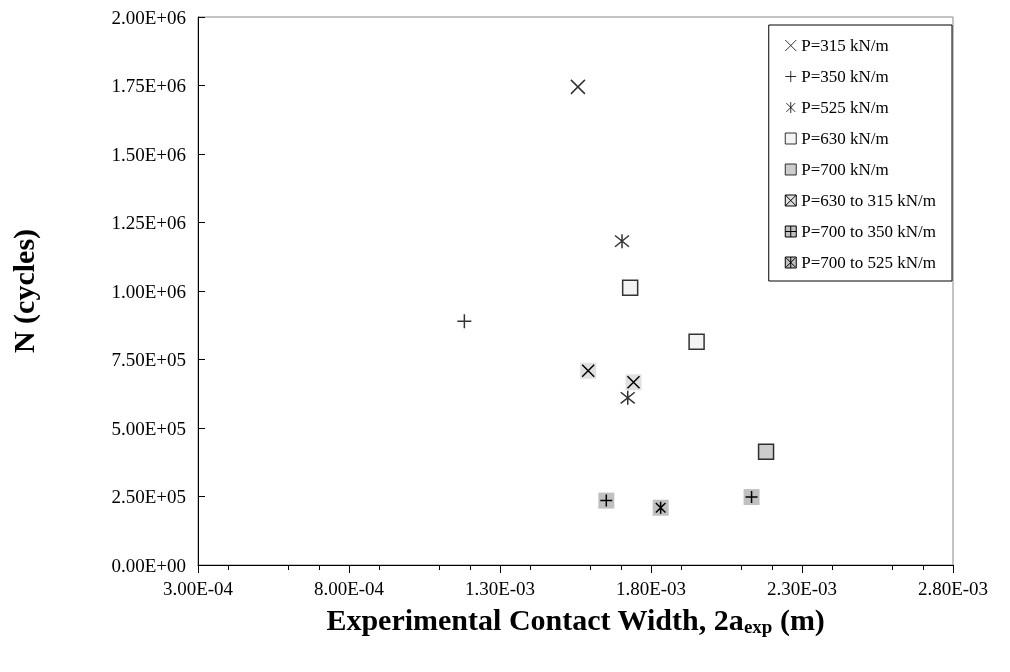 This screenshot has height=672, width=1010. I want to click on y-tick-label: 1.25E+06, so click(148, 222).